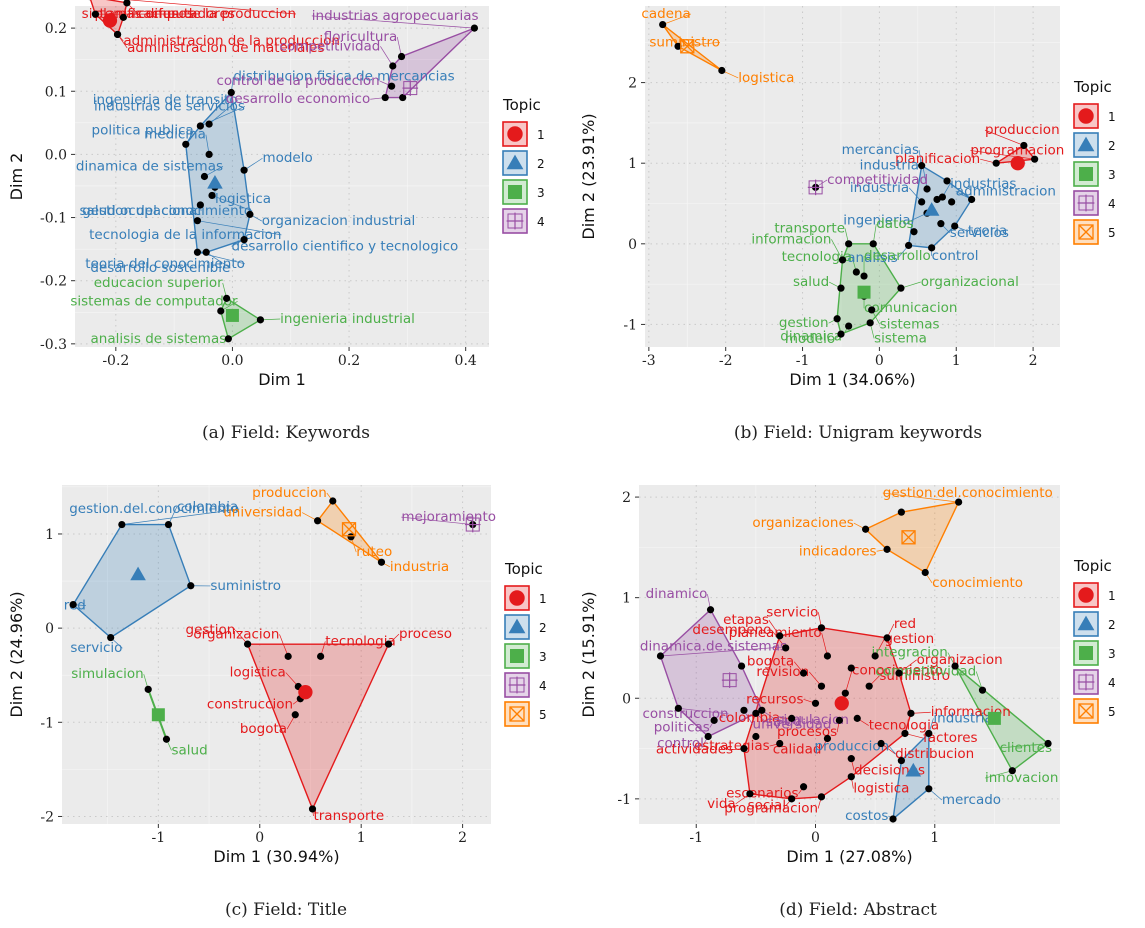 This screenshot has width=1145, height=928. I want to click on point-label: salud, so click(811, 282).